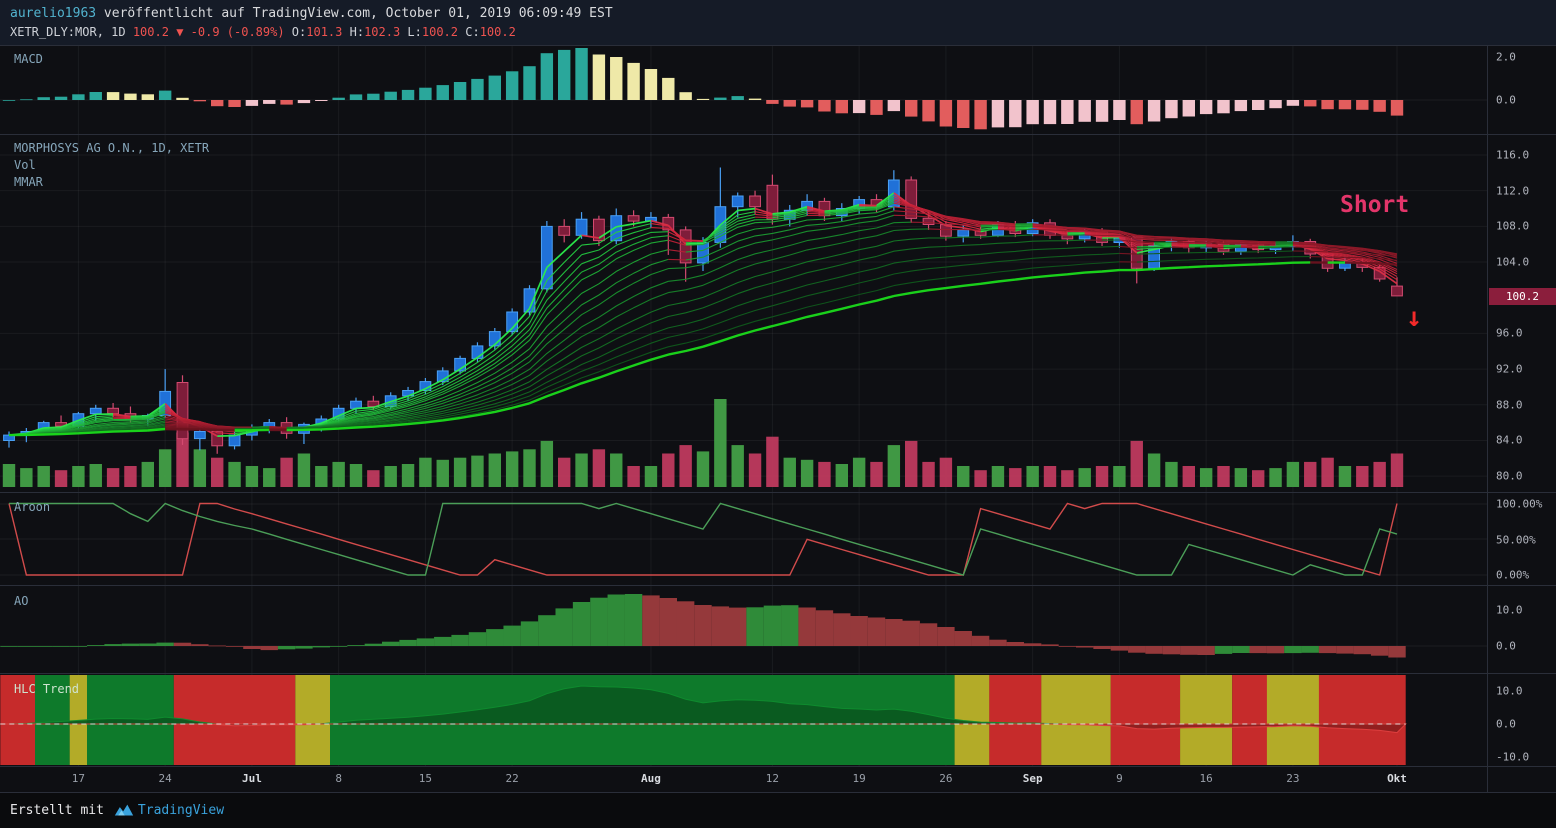 The height and width of the screenshot is (828, 1556). I want to click on symbol-ohlc-segment: 102.3, so click(386, 32).